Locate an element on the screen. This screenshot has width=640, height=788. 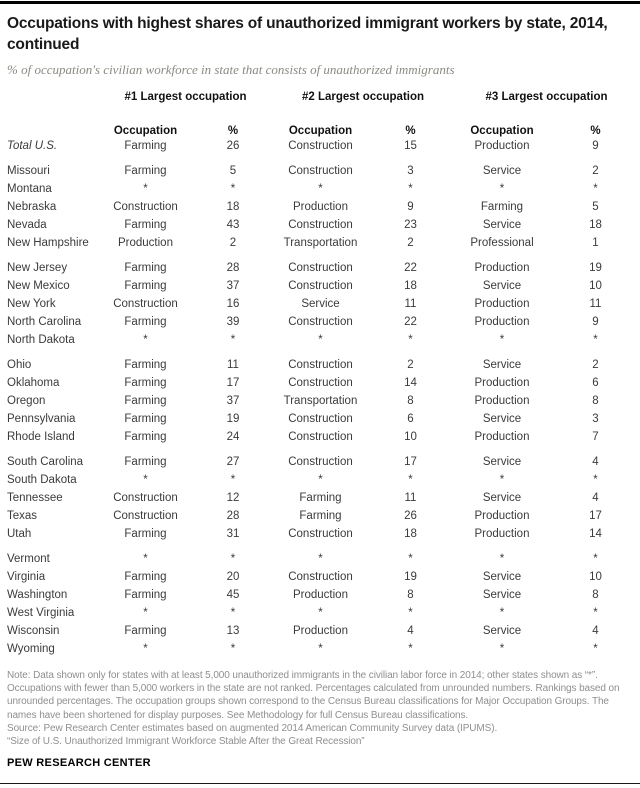
state-cell: Montana is located at coordinates (29, 189).